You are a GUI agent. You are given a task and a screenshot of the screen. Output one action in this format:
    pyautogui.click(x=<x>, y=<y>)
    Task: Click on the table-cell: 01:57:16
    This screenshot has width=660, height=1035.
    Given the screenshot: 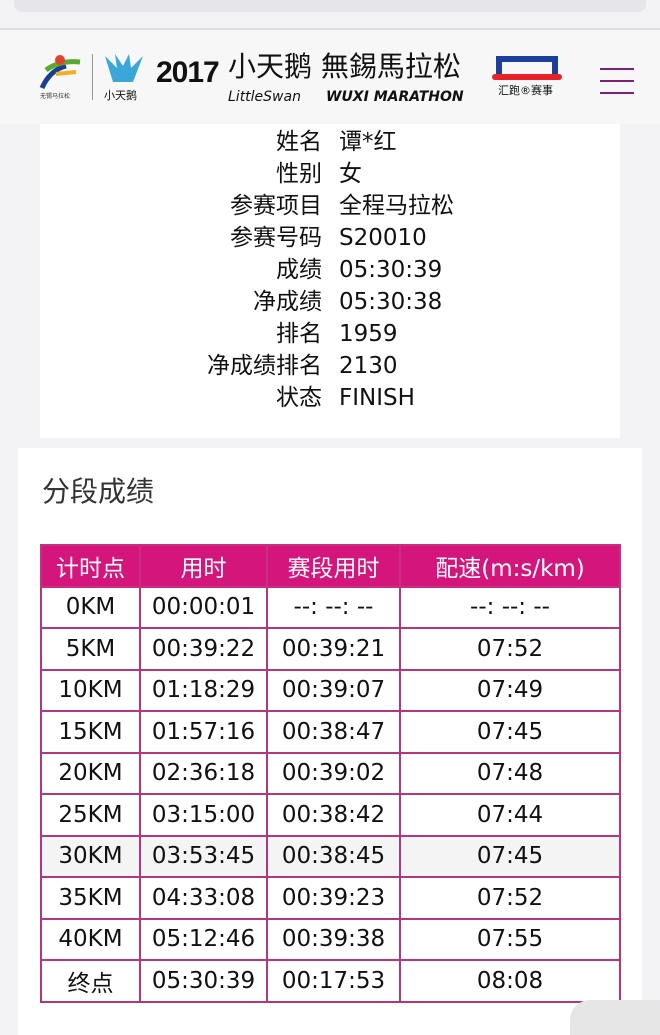 What is the action you would take?
    pyautogui.click(x=203, y=732)
    